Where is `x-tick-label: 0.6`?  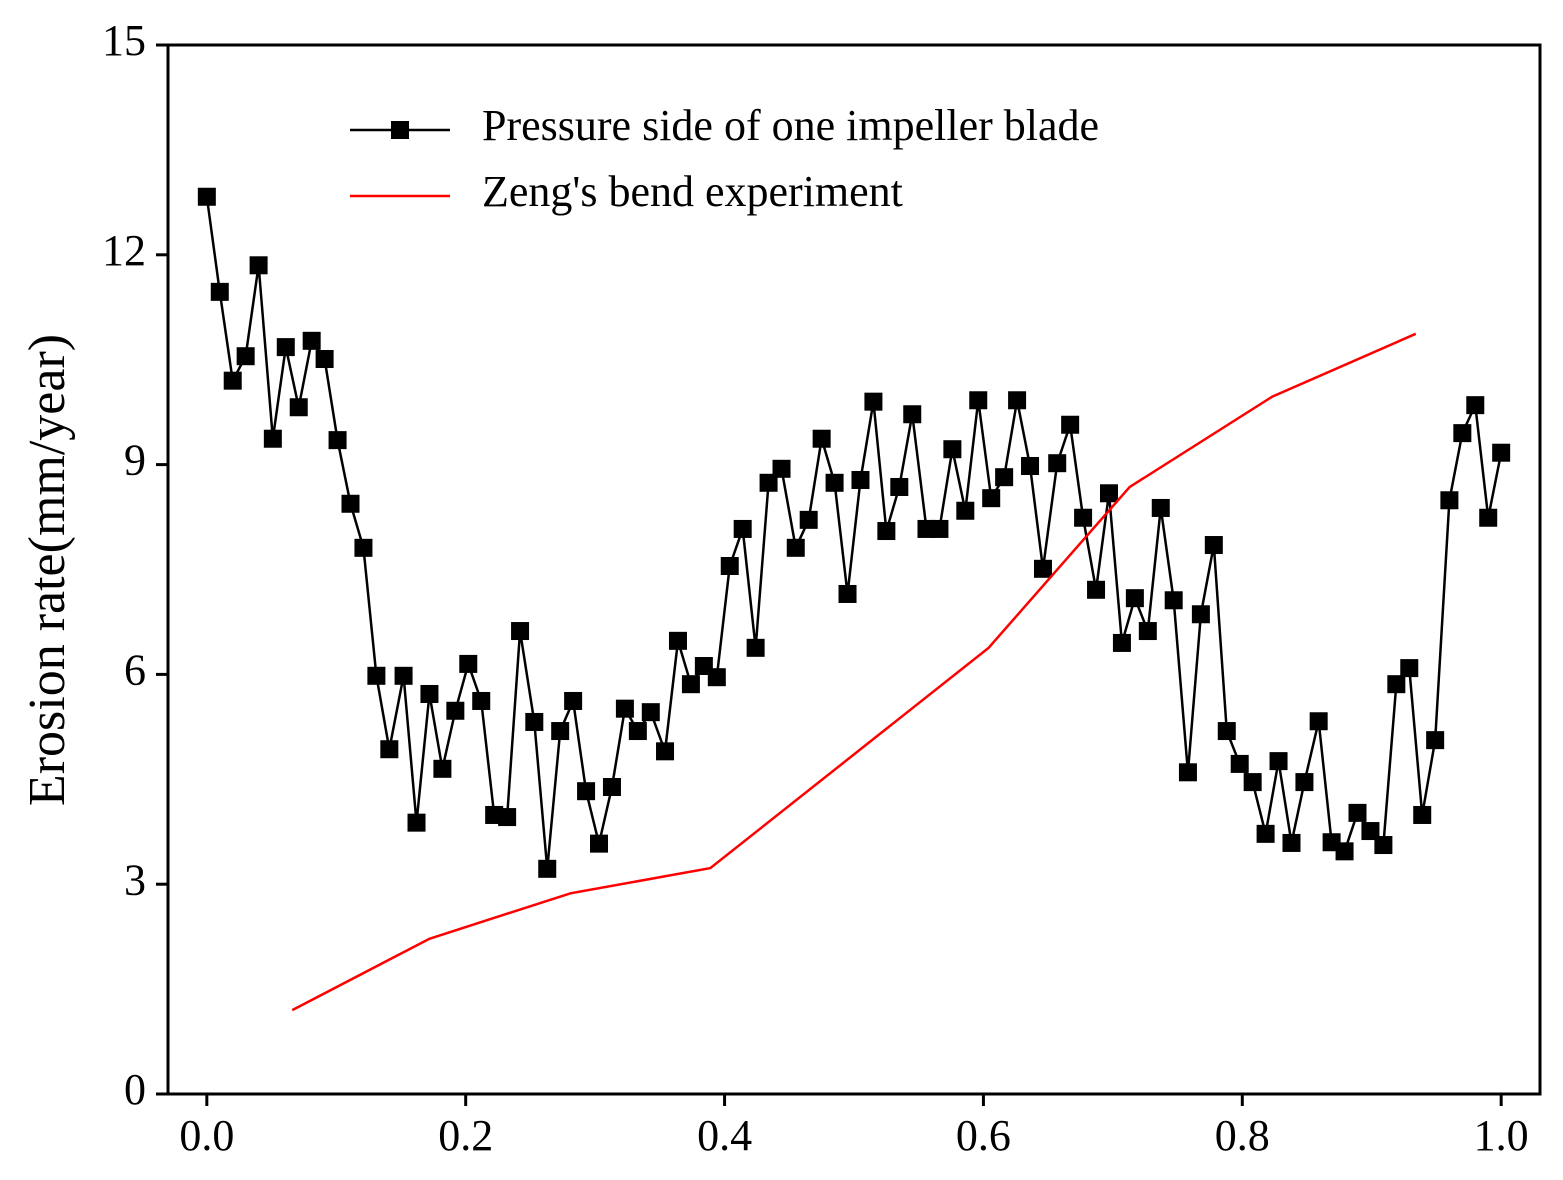
x-tick-label: 0.6 is located at coordinates (983, 1135).